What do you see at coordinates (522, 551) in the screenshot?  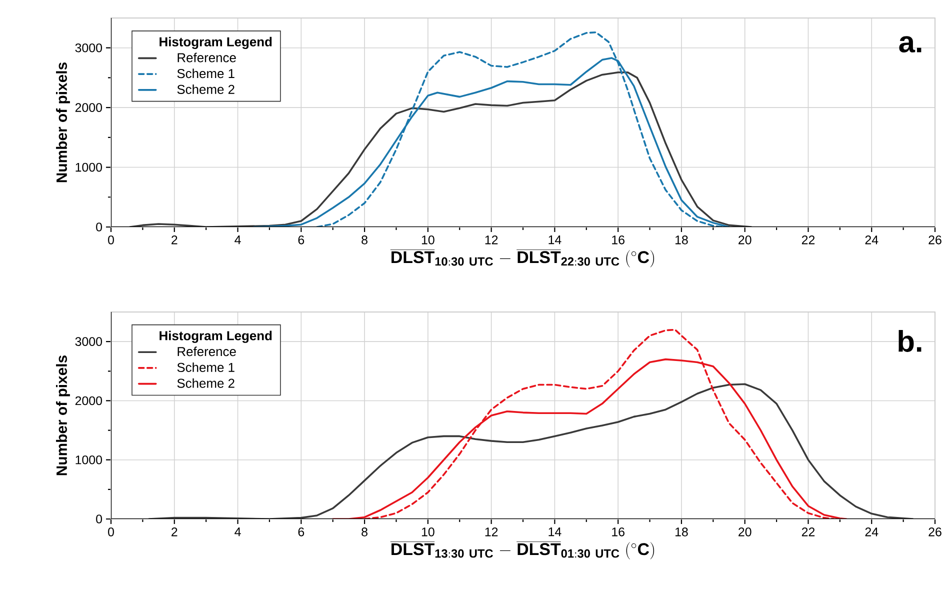 I see `x-axis-title: $\overline{\mathbf{DLST}}_{\mathbf{13{:}30\ UTC}}\ \mathbf{-}\ \overline{\mathbf{DLST}}_{\mathbf{01{:}30\ UTC}}\ \mathbf{({}^{\circ}C)}$` at bounding box center [522, 551].